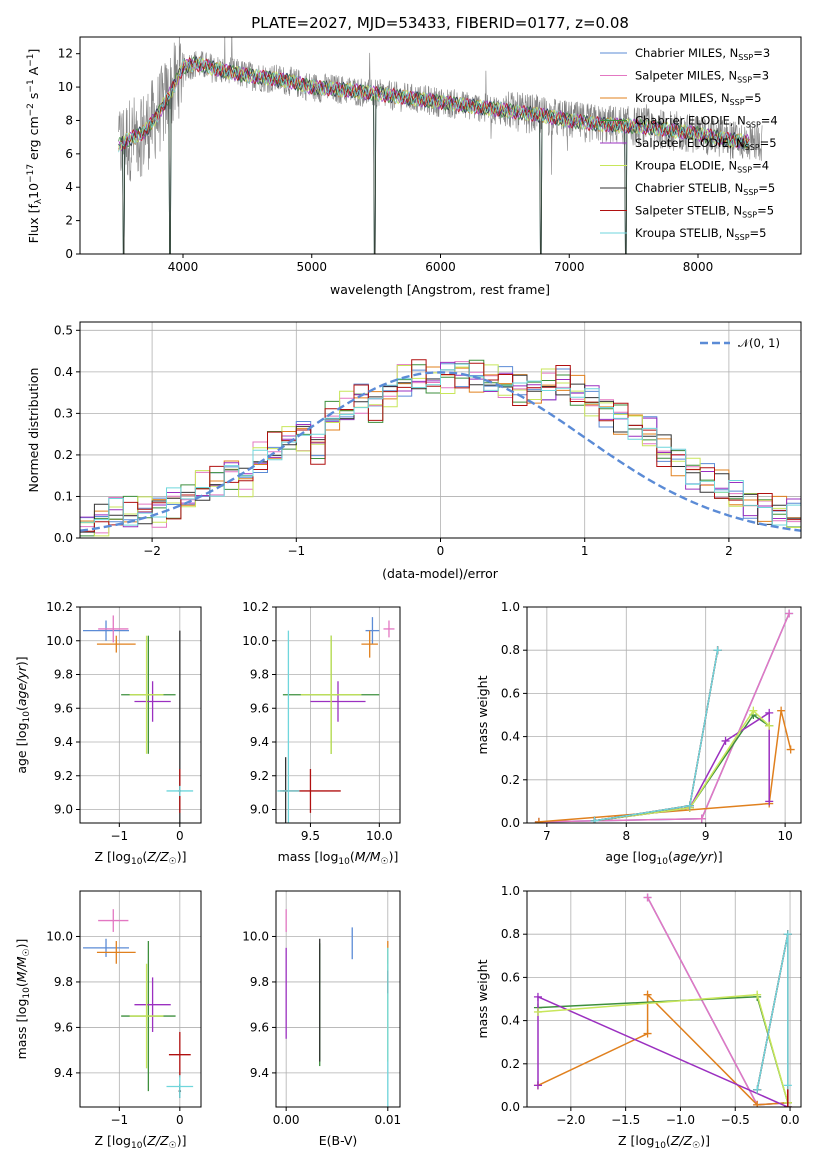 The width and height of the screenshot is (819, 1170). I want to click on x-tick-label: 7, so click(547, 836).